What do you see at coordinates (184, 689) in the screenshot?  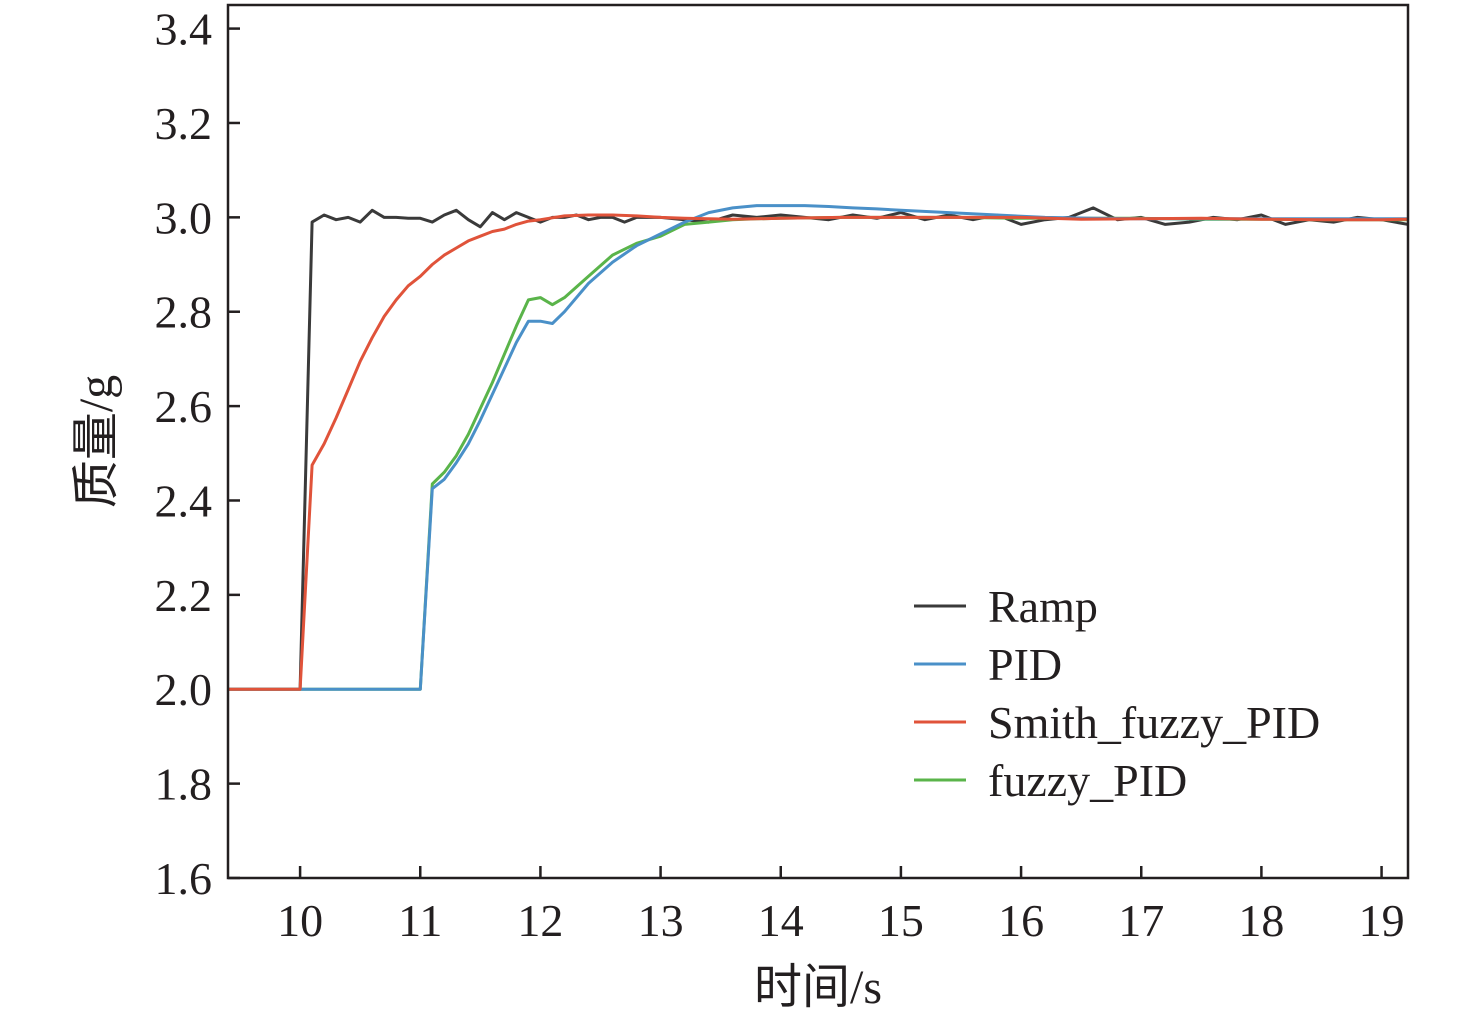 I see `y-tick-label: 2.0` at bounding box center [184, 689].